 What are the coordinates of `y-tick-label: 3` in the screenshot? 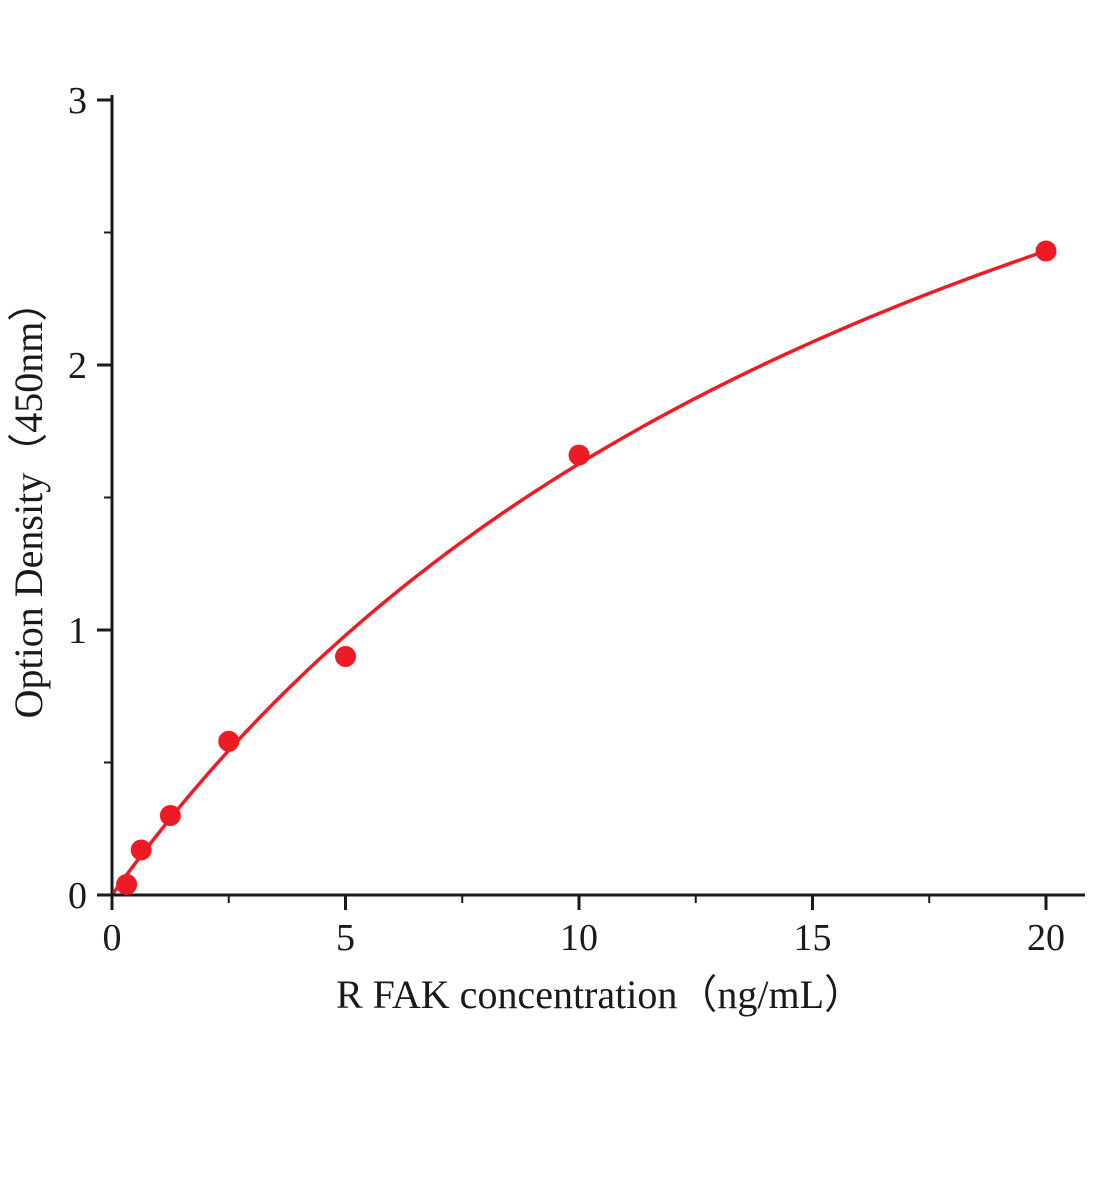 It's located at (77, 101).